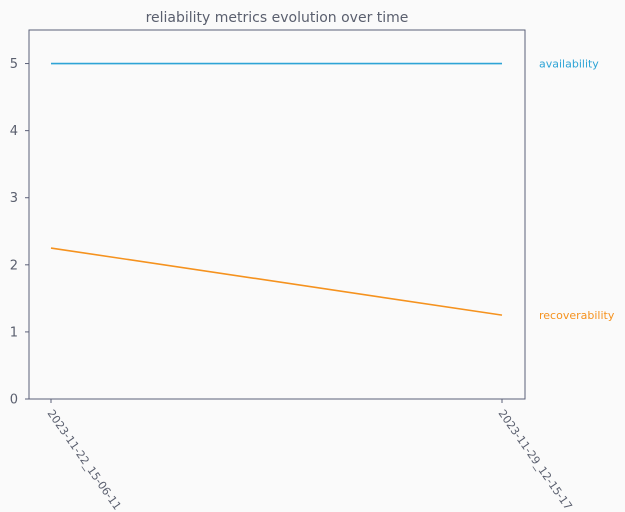 Image resolution: width=625 pixels, height=512 pixels. Describe the element at coordinates (14, 265) in the screenshot. I see `y-tick-label: 2` at that location.